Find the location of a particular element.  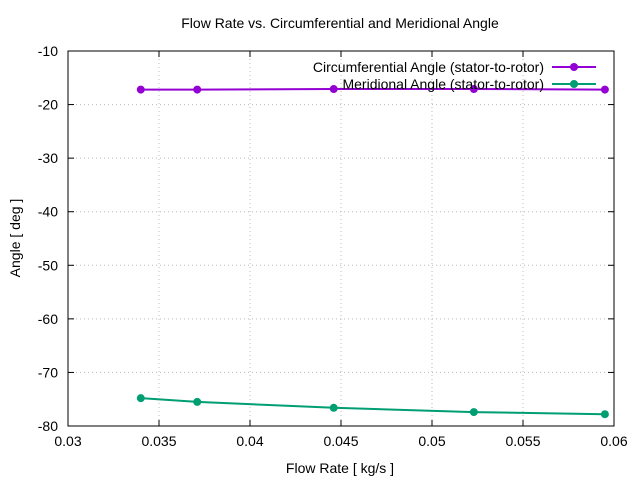

x-tick-label: 0.04 is located at coordinates (249, 441).